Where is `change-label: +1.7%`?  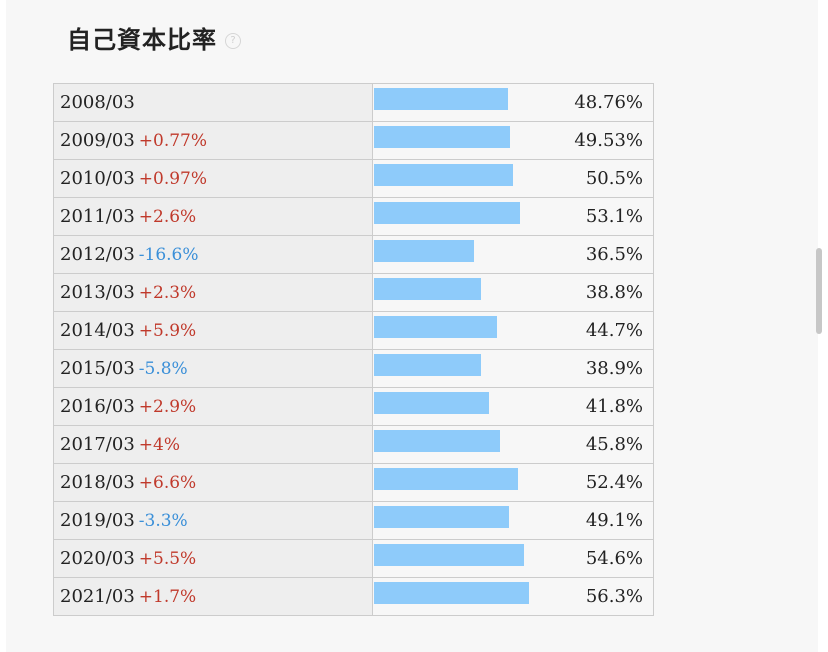
change-label: +1.7% is located at coordinates (167, 596).